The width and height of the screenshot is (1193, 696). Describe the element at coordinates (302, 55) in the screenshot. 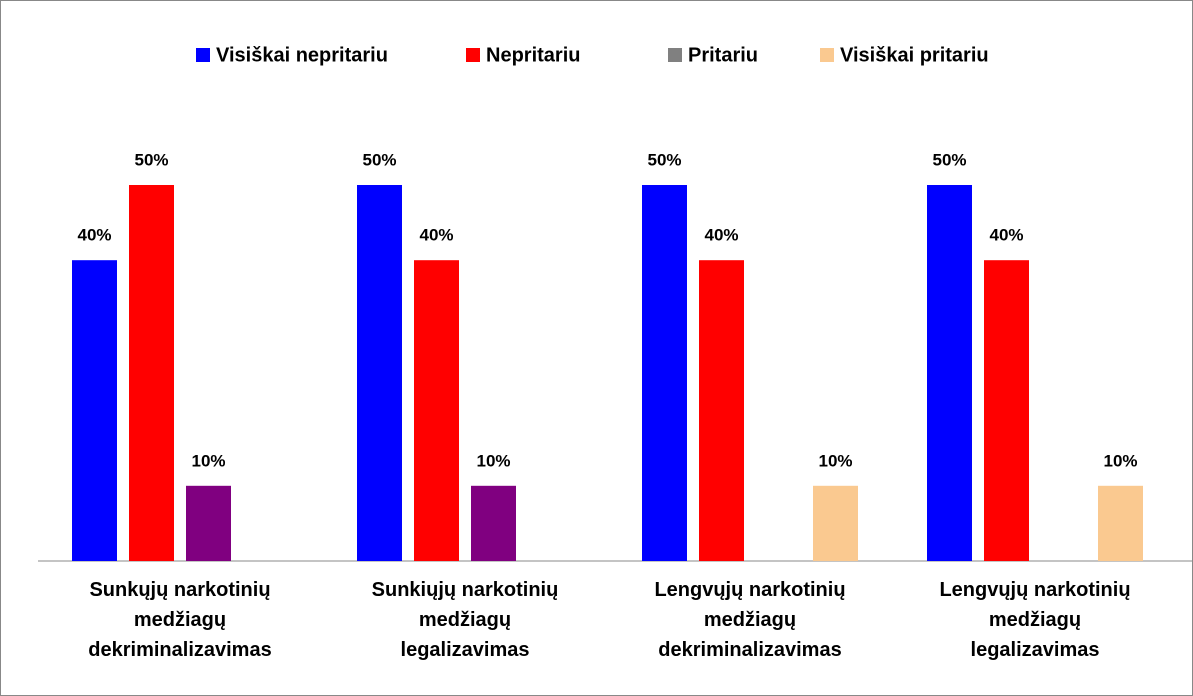

I see `legend-label: Visiškai nepritariu` at that location.